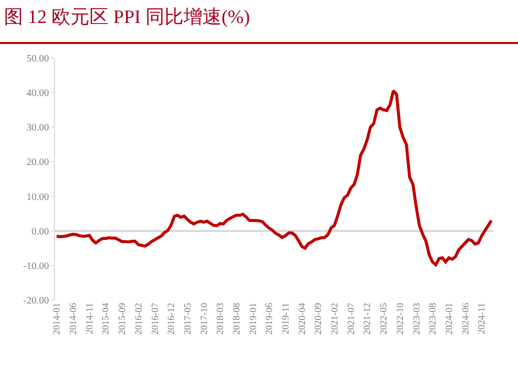  What do you see at coordinates (36, 301) in the screenshot?
I see `y-tick-label: -20.00` at bounding box center [36, 301].